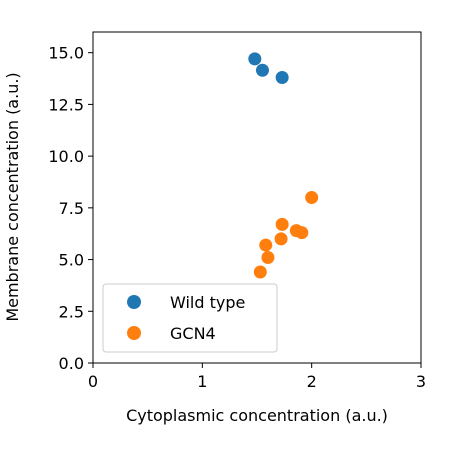 This screenshot has height=450, width=450. What do you see at coordinates (257, 415) in the screenshot?
I see `x-axis-label: Cytoplasmic concentration (a.u.)` at bounding box center [257, 415].